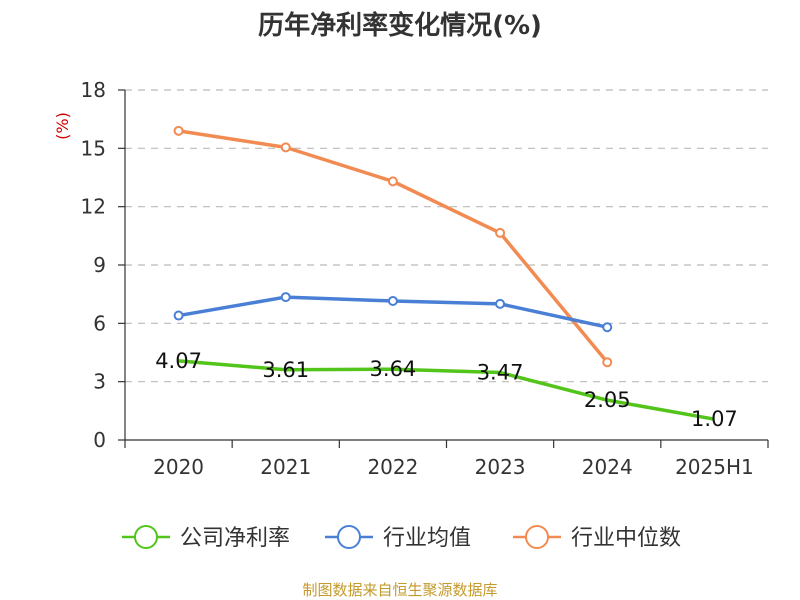  I want to click on x-tick-label: 2025H1, so click(714, 467).